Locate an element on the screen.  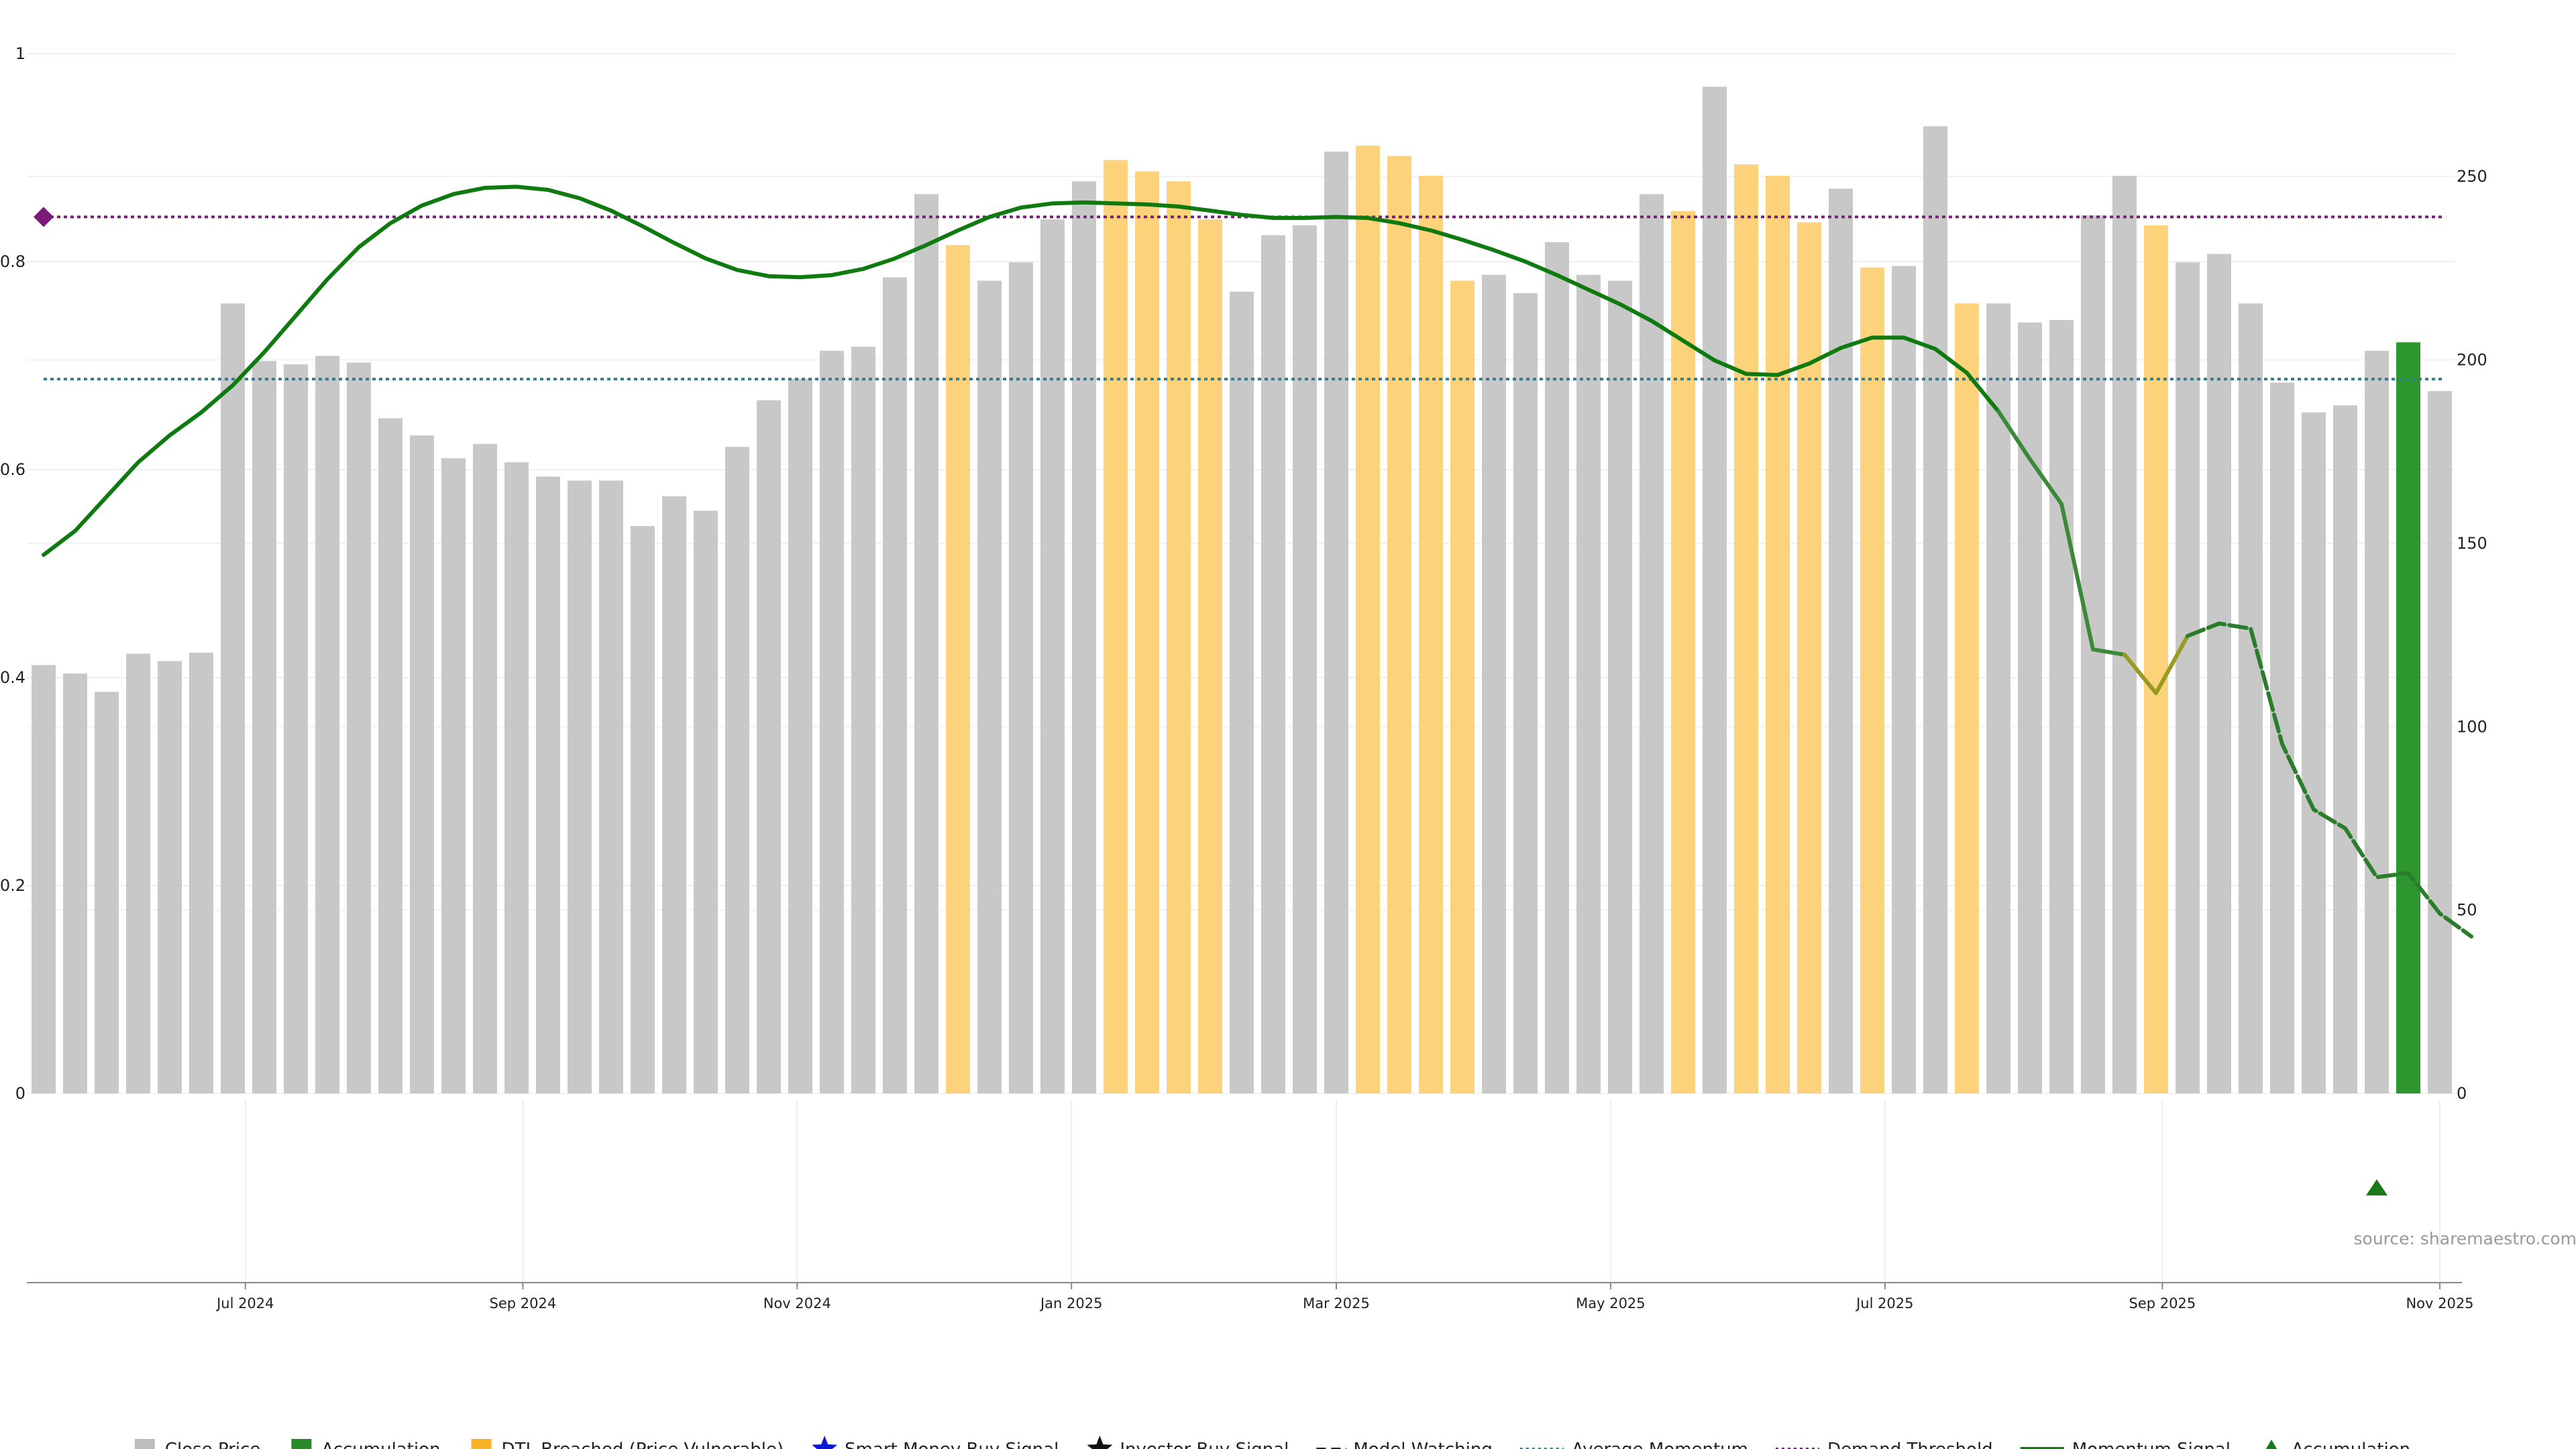
y-right-tick-label: 100 is located at coordinates (2472, 726).